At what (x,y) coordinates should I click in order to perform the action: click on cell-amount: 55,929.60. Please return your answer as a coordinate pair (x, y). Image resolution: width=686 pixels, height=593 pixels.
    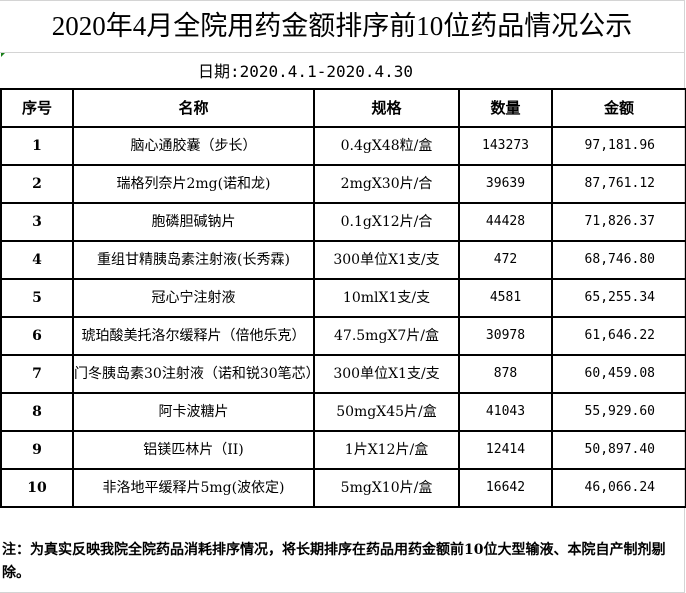
    Looking at the image, I should click on (618, 412).